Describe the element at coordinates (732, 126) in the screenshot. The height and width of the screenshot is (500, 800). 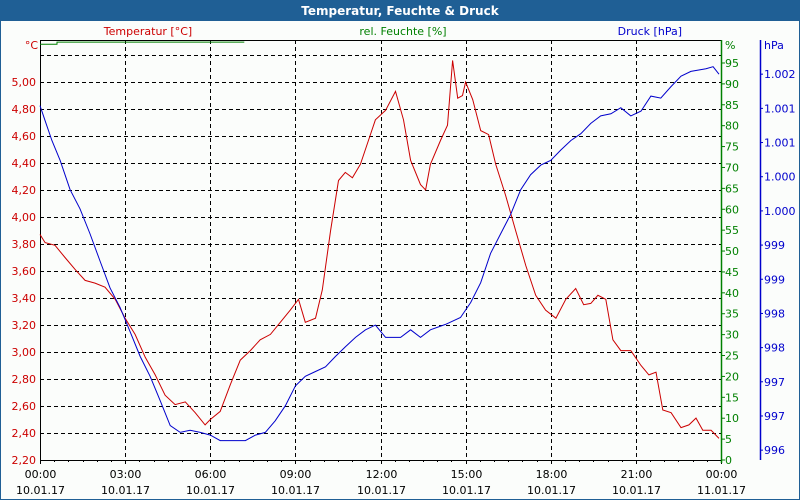
I see `humidity-tick-label: 80` at that location.